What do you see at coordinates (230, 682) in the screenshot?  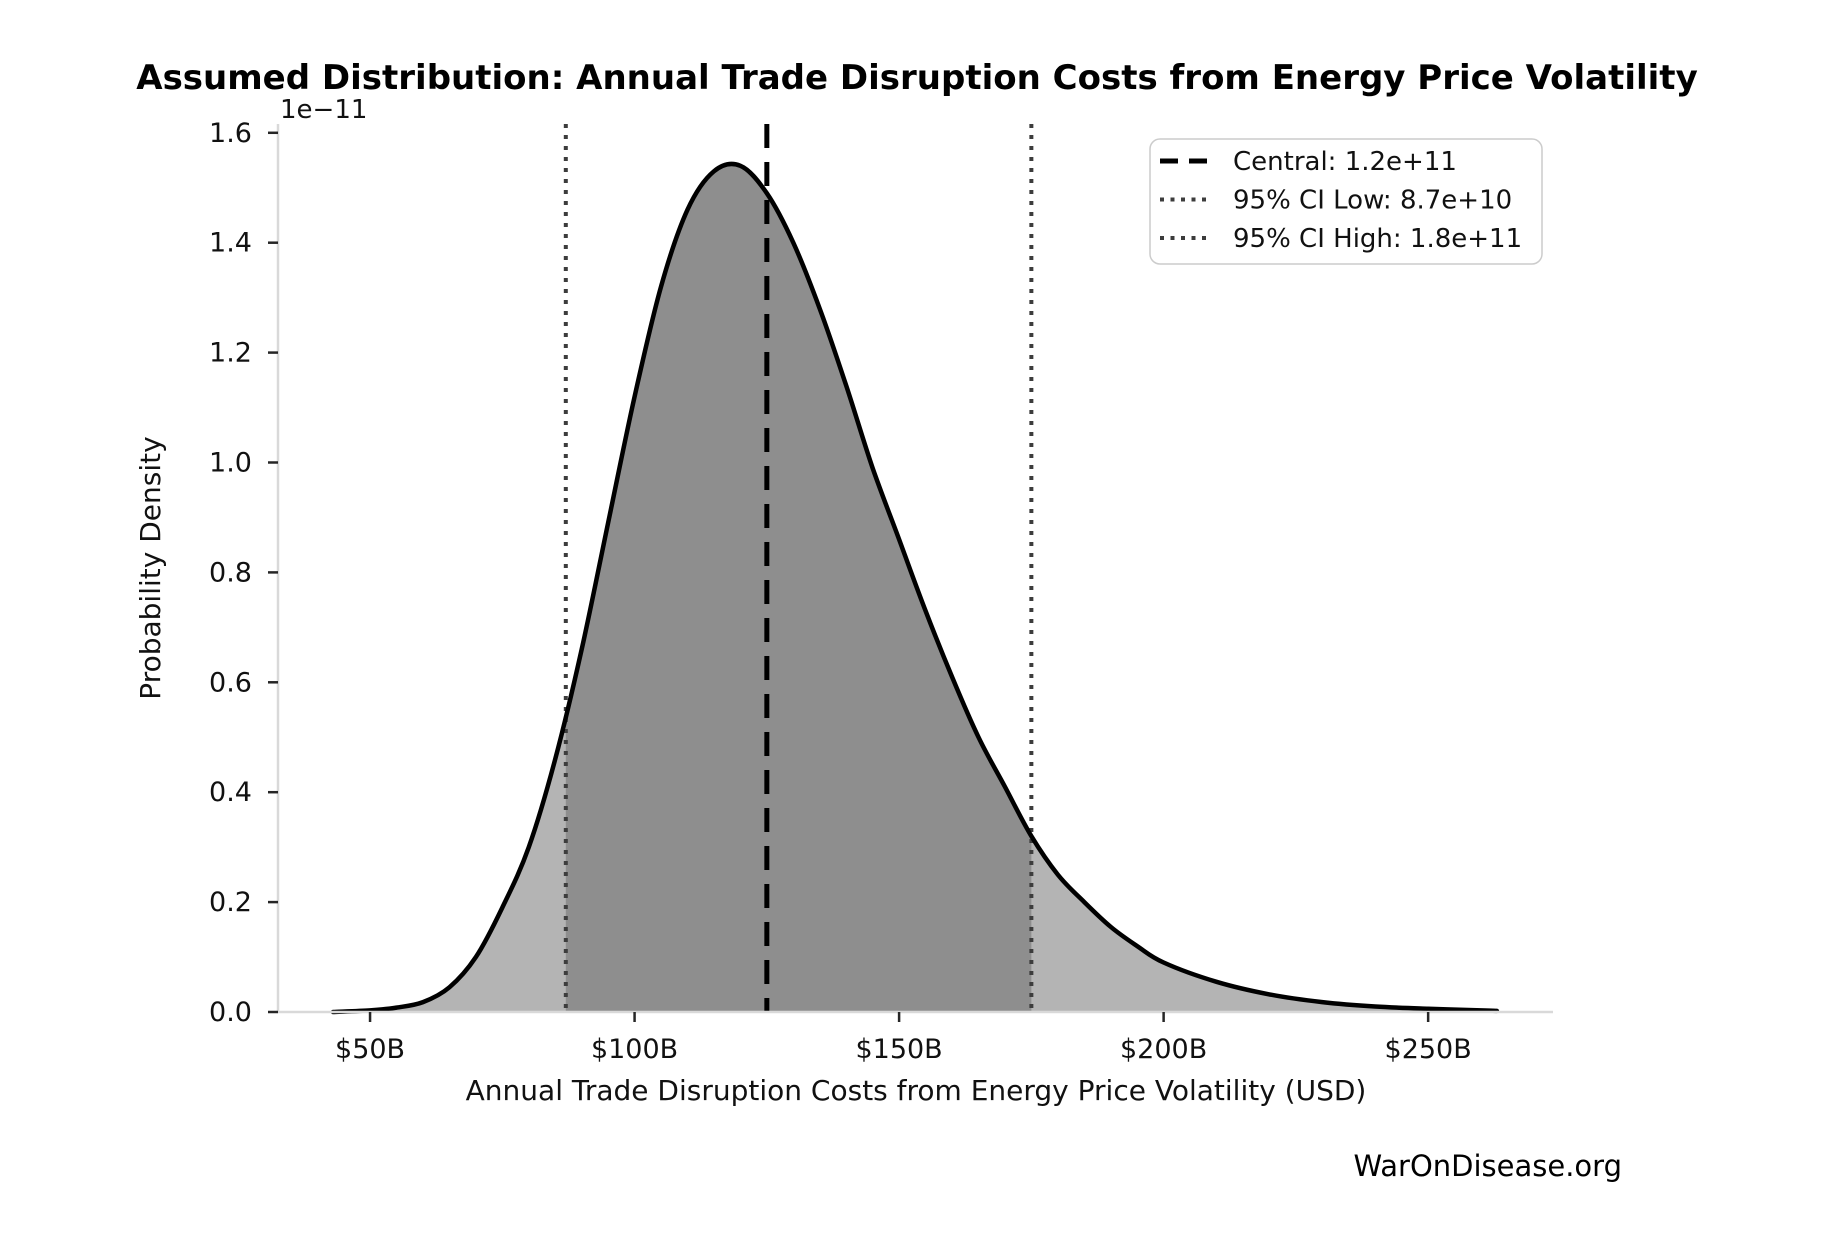 I see `y-tick-label: 0.6` at bounding box center [230, 682].